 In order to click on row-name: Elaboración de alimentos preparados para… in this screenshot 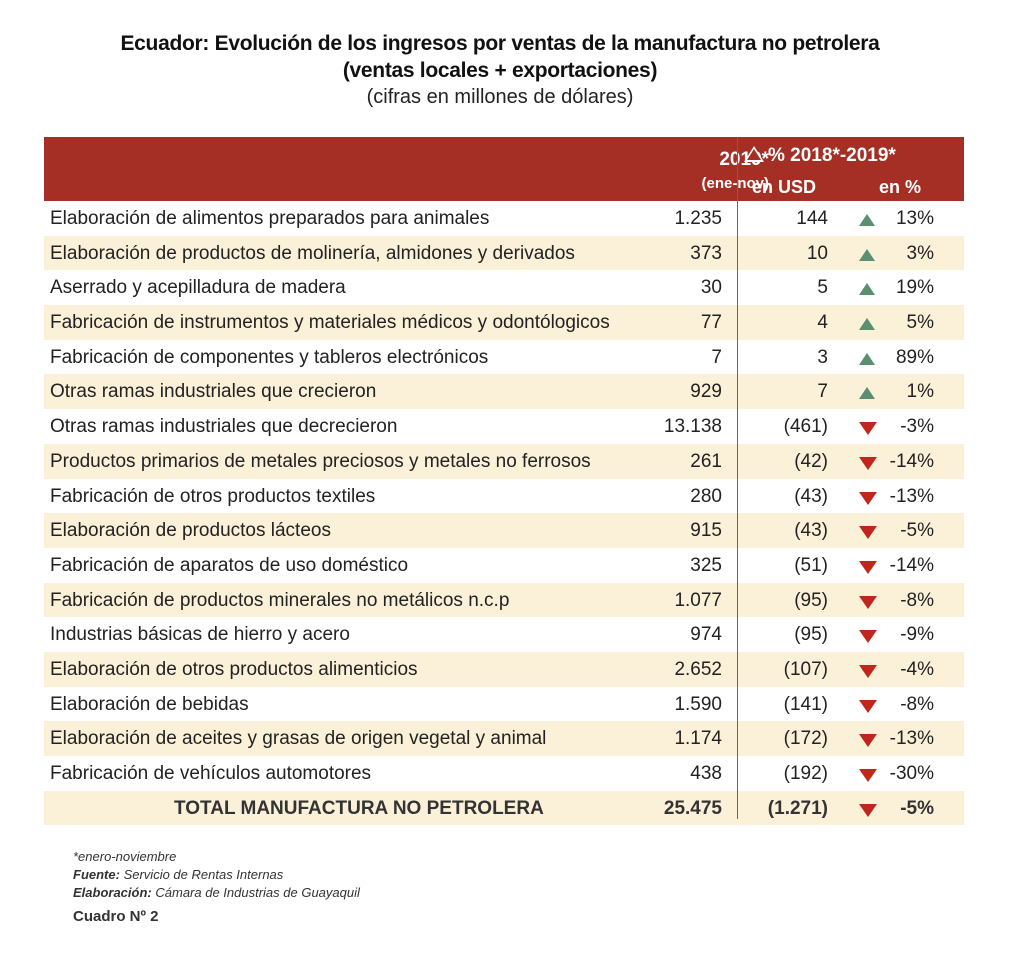, I will do `click(270, 218)`.